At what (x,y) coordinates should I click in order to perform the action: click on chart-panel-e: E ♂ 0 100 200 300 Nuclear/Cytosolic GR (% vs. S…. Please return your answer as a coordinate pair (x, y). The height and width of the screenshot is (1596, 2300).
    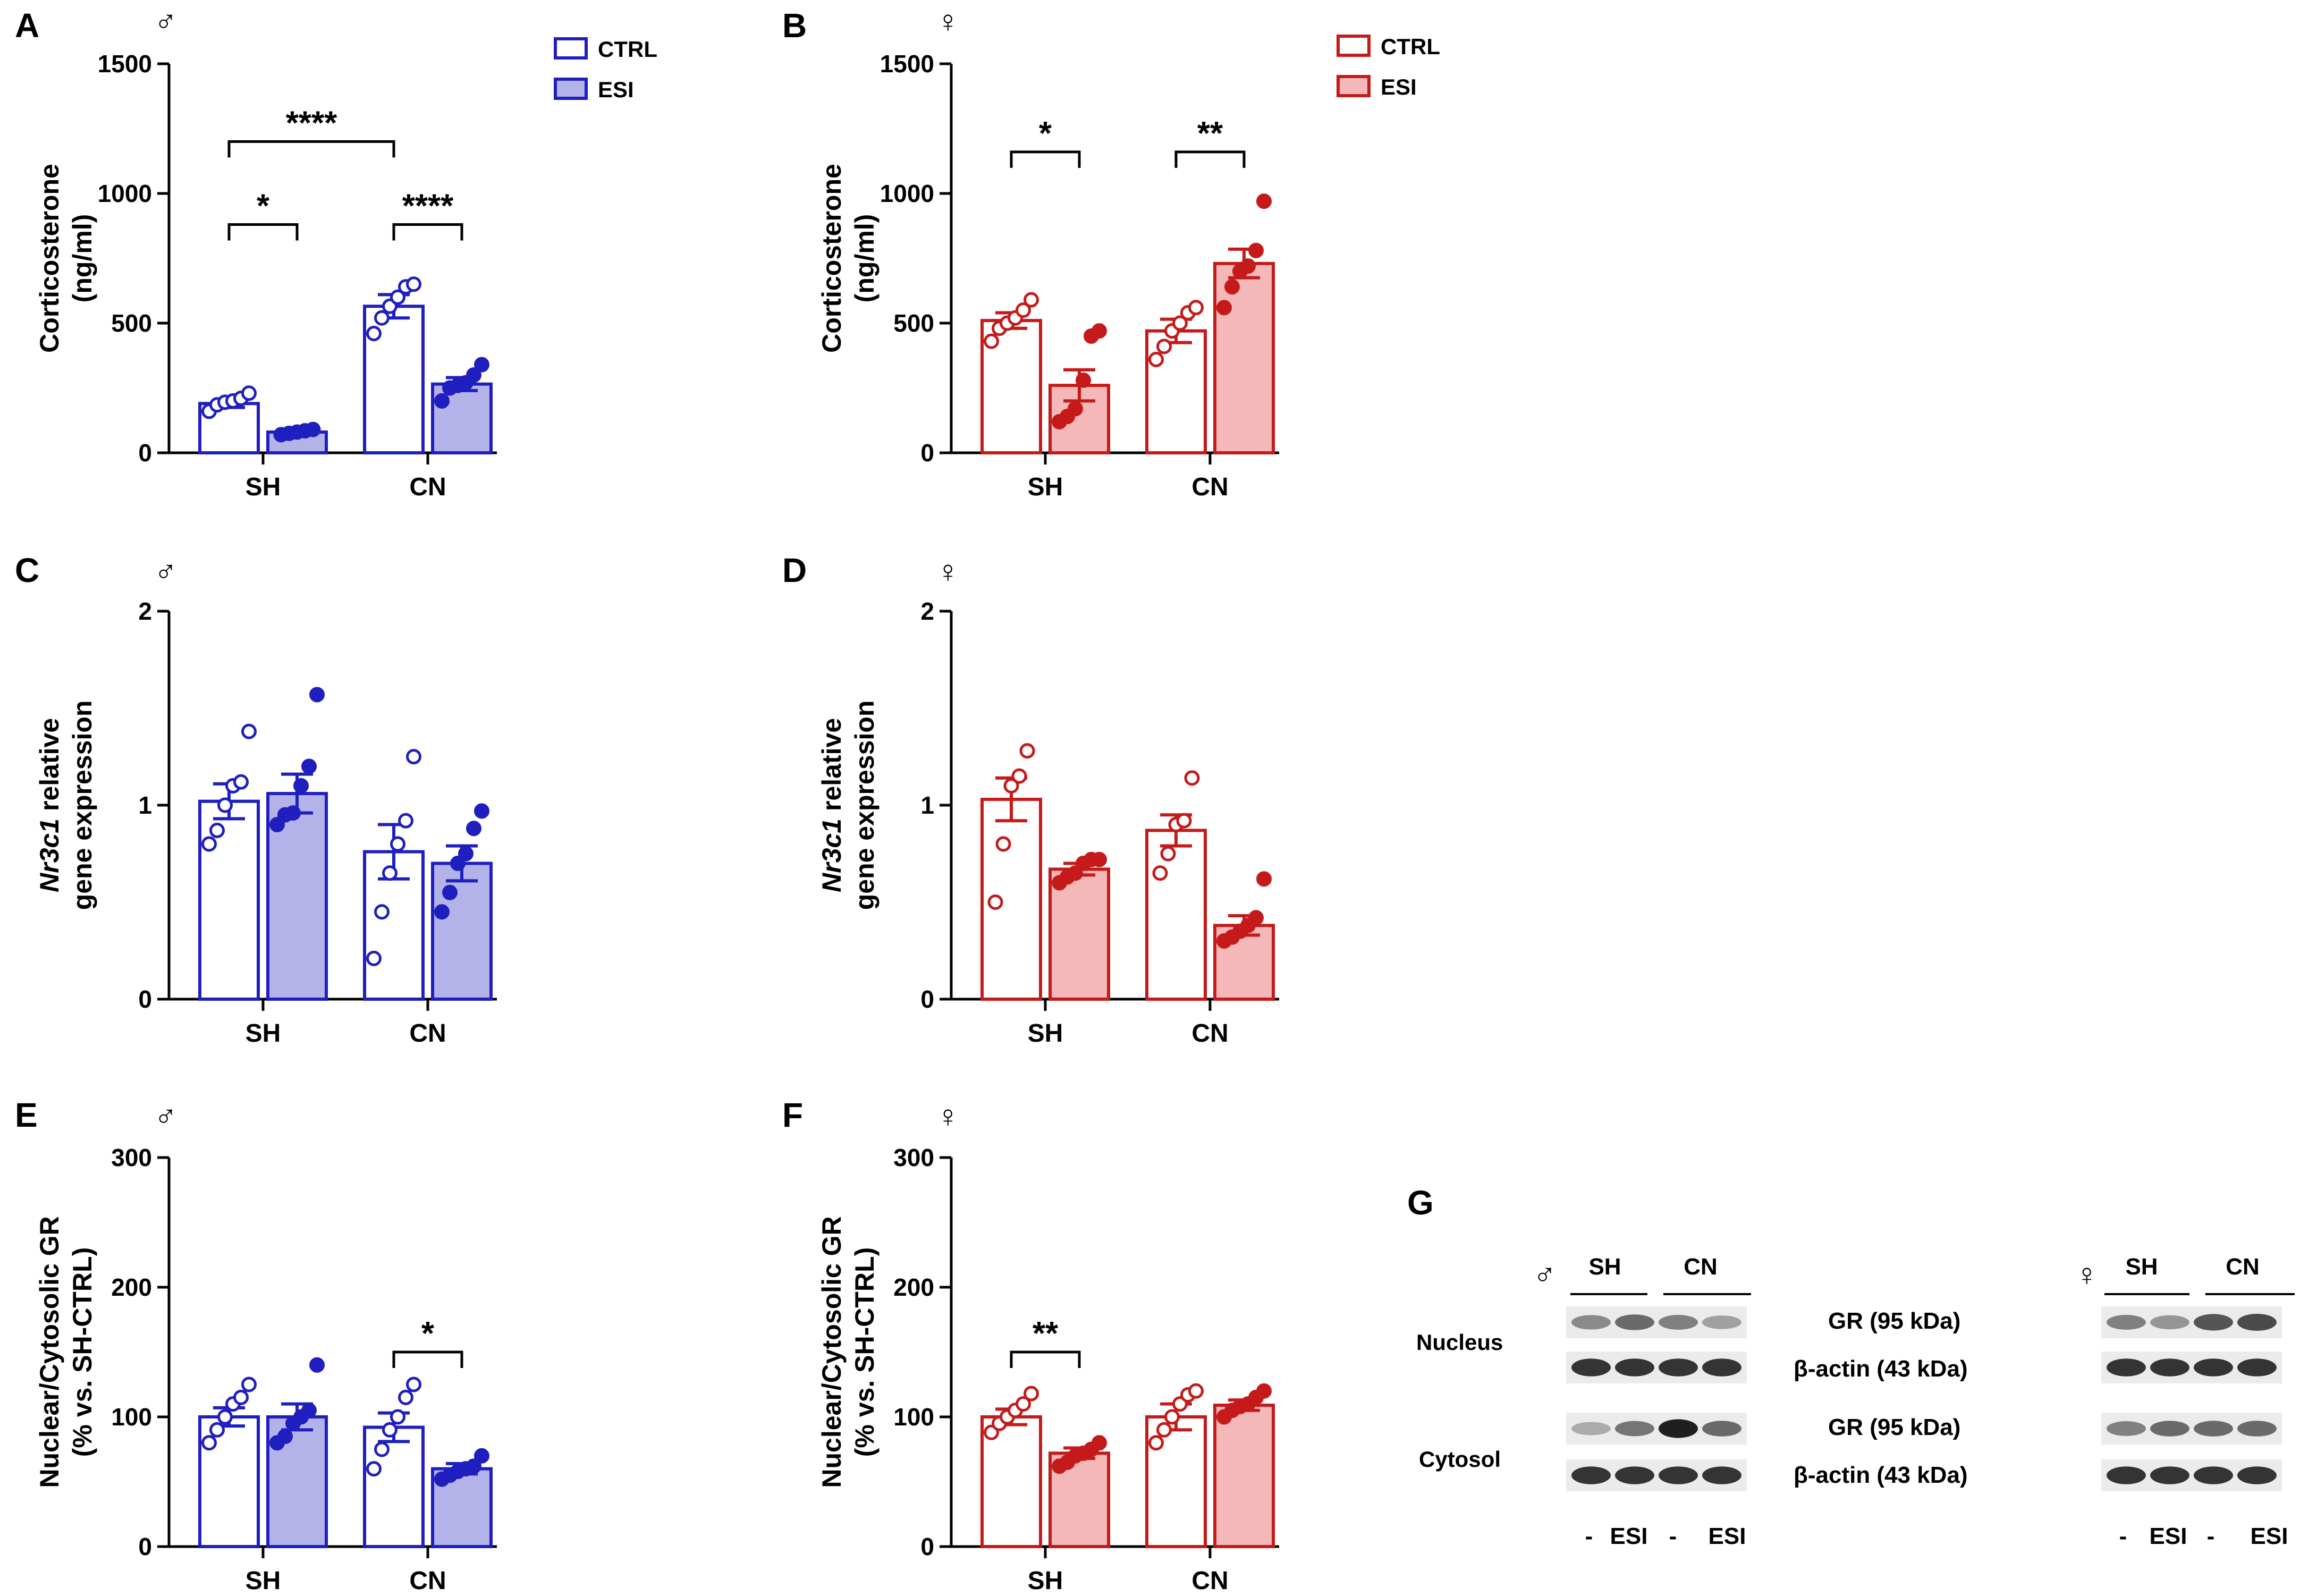
    Looking at the image, I should click on (256, 1345).